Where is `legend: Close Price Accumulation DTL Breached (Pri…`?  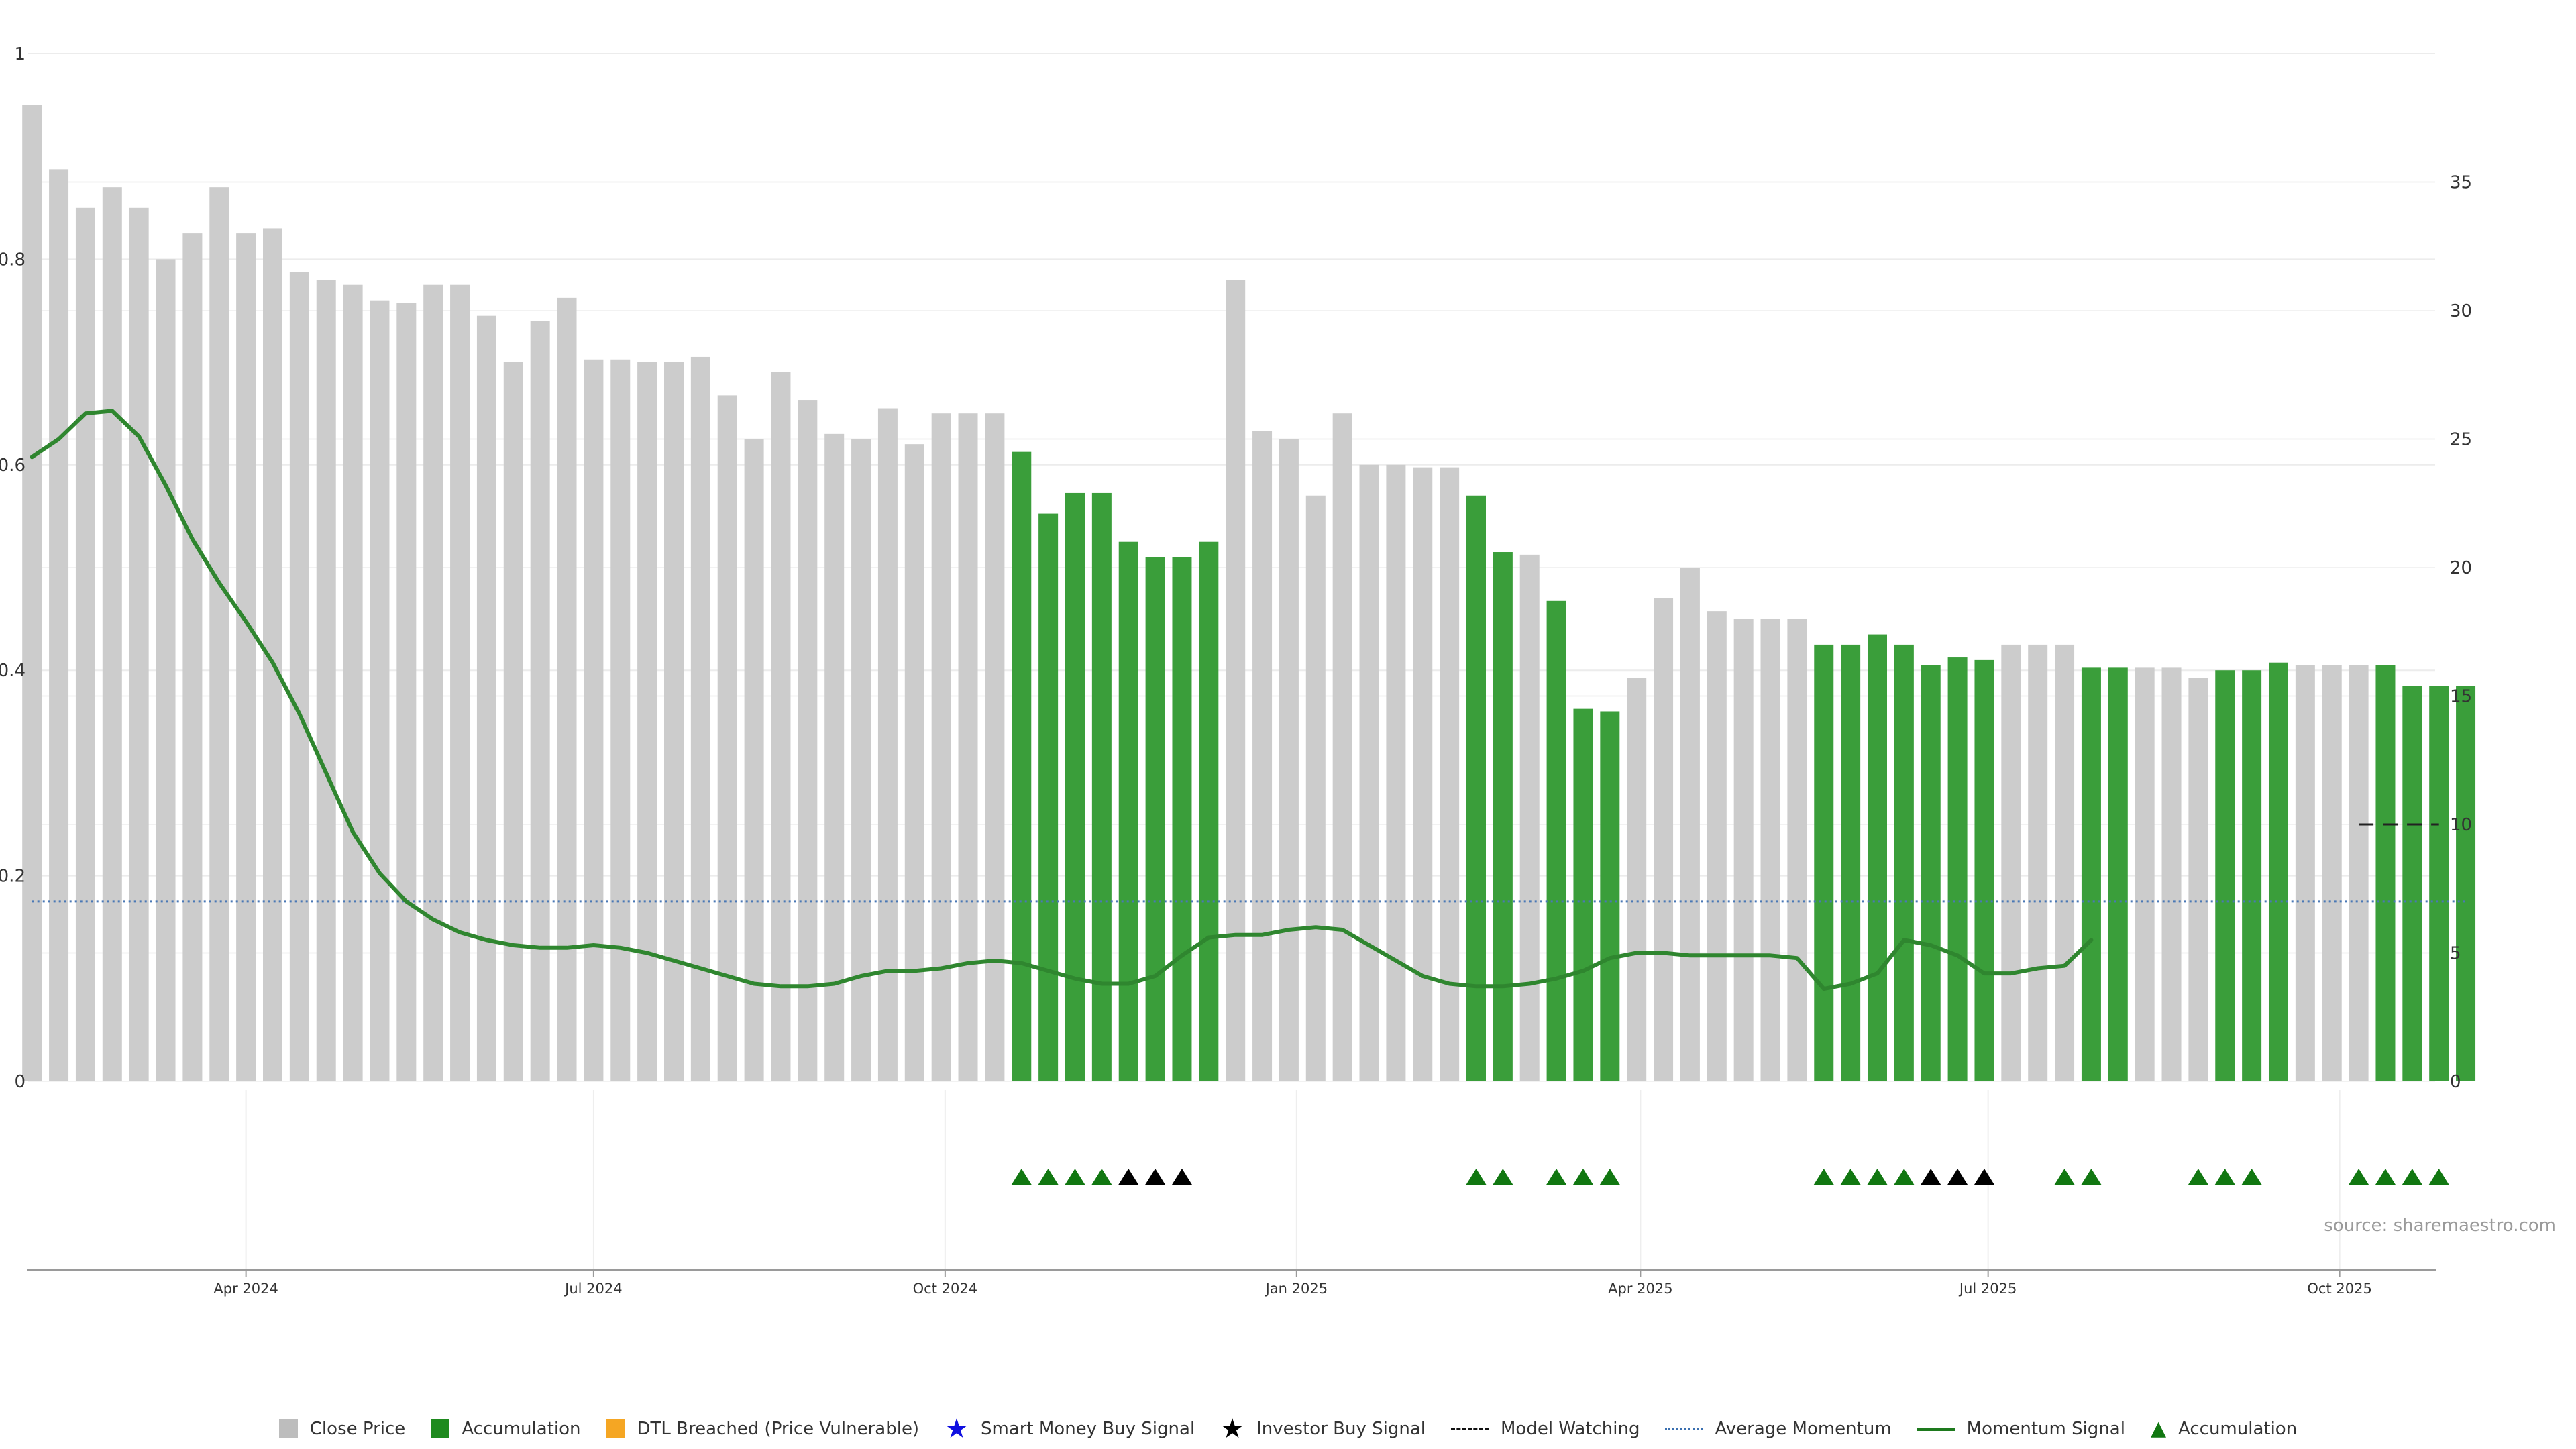 legend: Close Price Accumulation DTL Breached (Pri… is located at coordinates (1288, 1429).